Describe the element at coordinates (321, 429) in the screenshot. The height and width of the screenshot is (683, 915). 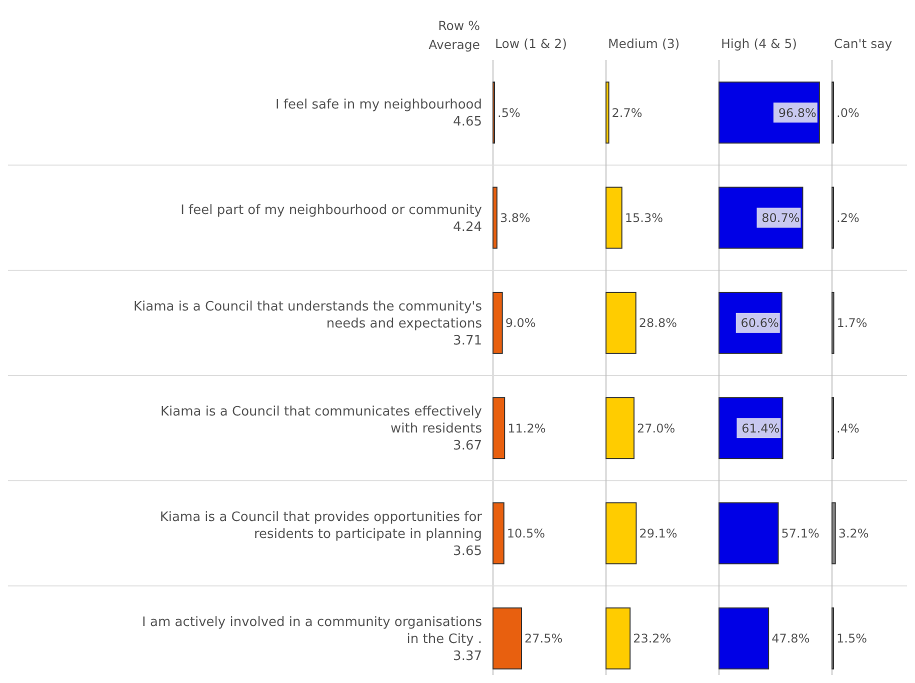
I see `y-tick-label: Kiama is a Council that communicates effectively with residents 3.67` at that location.